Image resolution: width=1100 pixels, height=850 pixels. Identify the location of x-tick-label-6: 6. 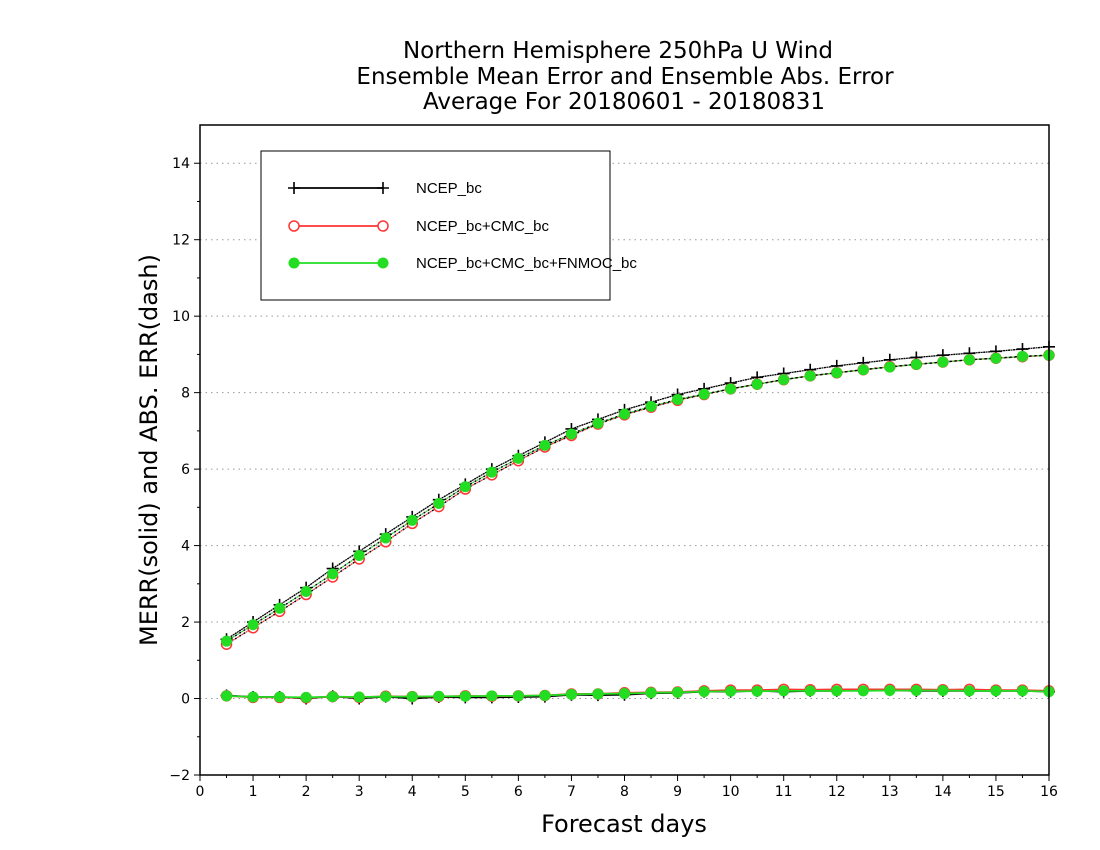
(518, 792).